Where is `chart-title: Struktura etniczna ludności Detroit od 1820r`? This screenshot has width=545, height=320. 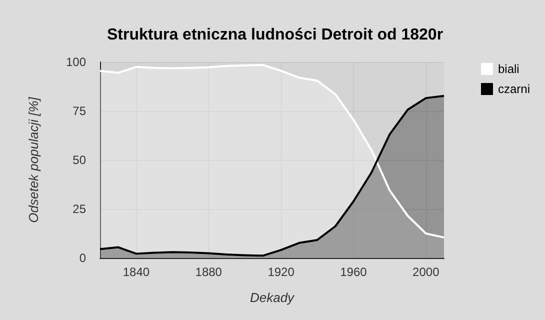
chart-title: Struktura etniczna ludności Detroit od 1820r is located at coordinates (275, 35).